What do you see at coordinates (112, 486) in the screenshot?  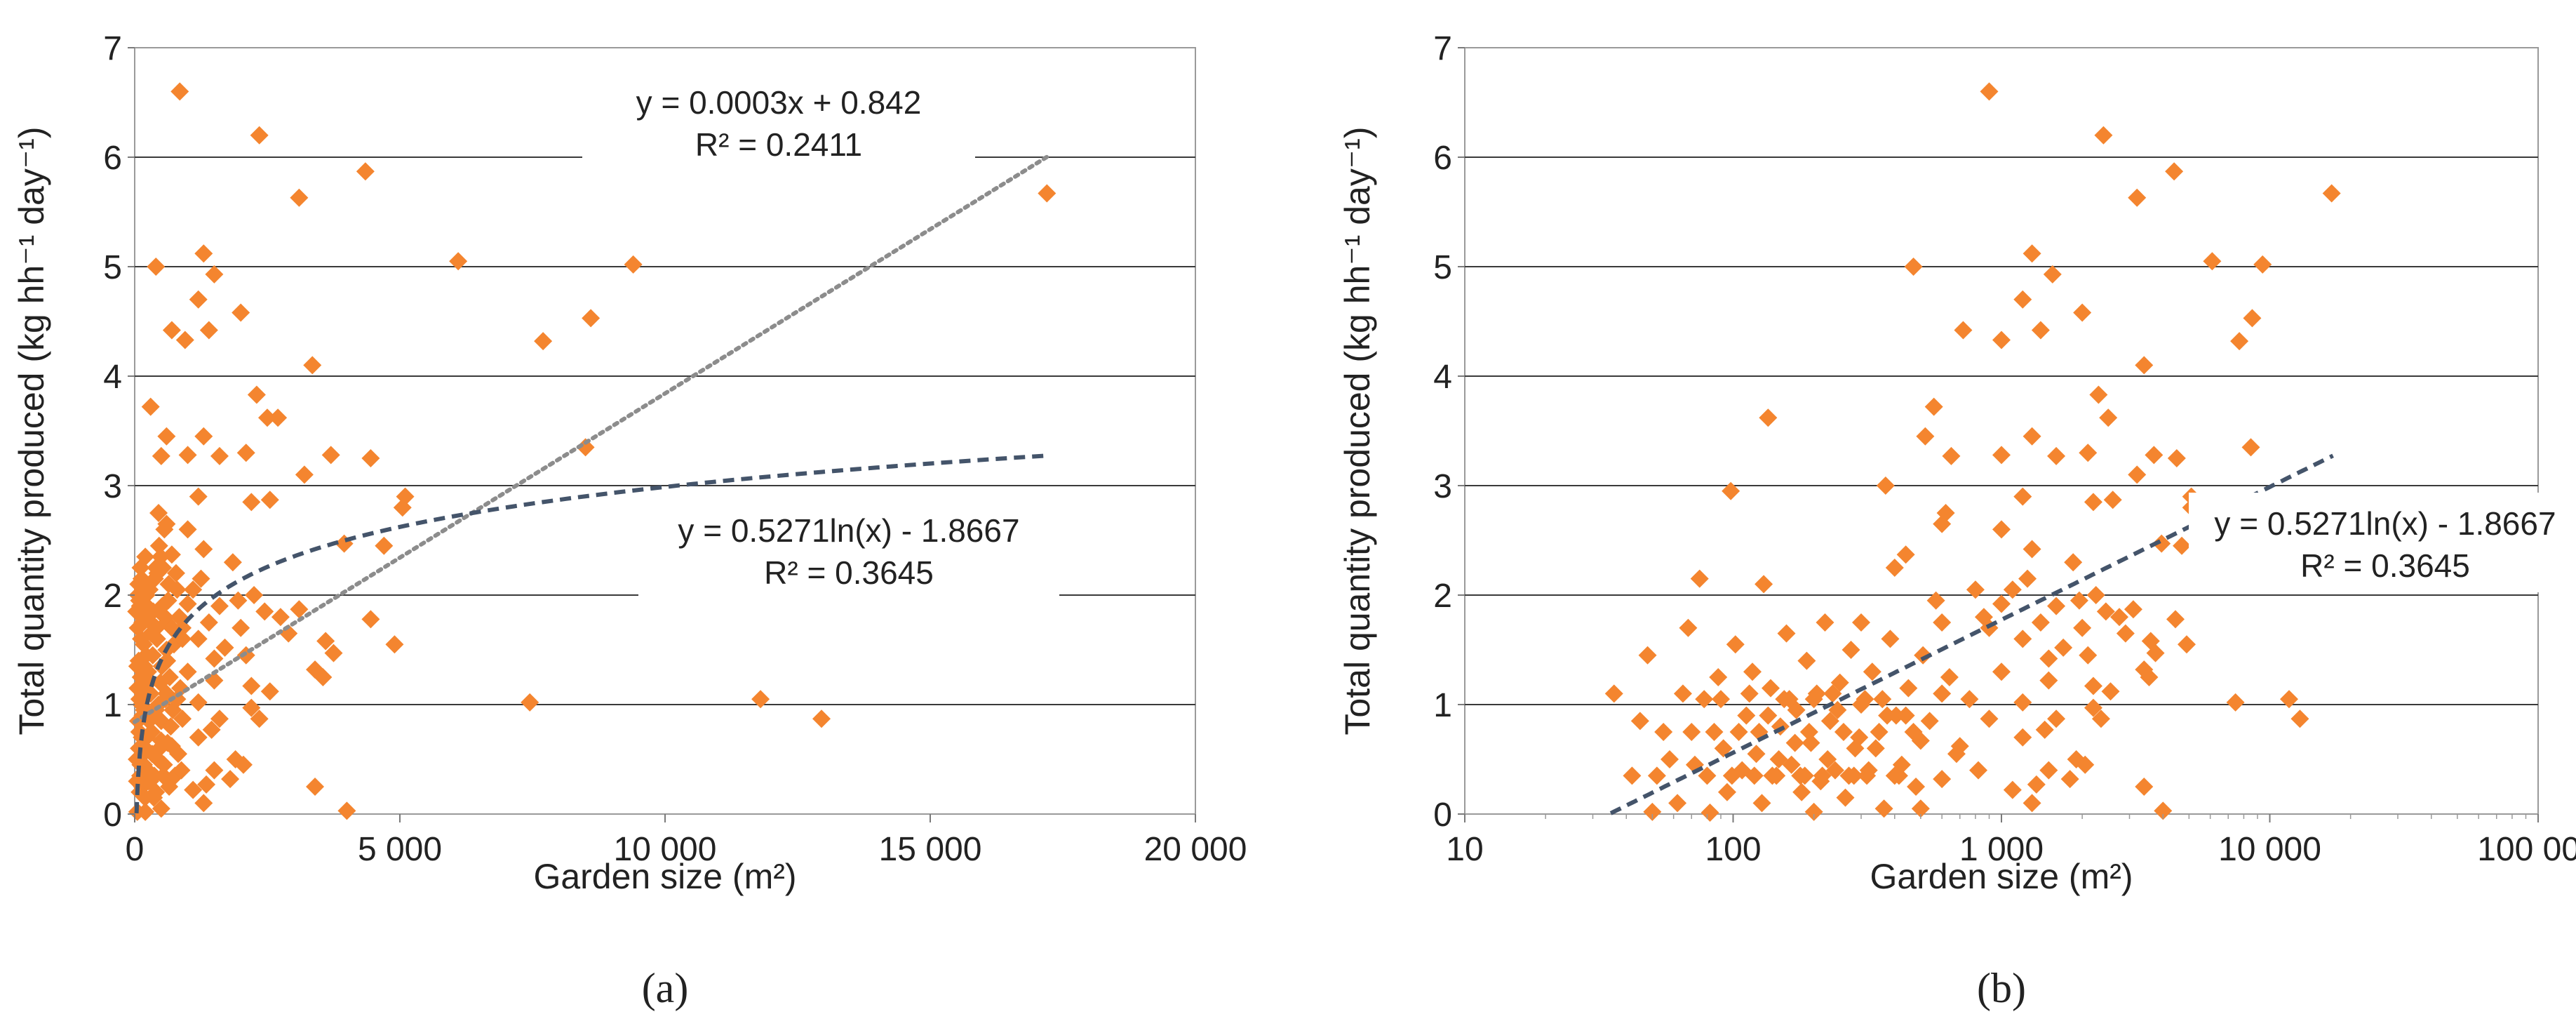 I see `chart-a-ytick-label: 3` at bounding box center [112, 486].